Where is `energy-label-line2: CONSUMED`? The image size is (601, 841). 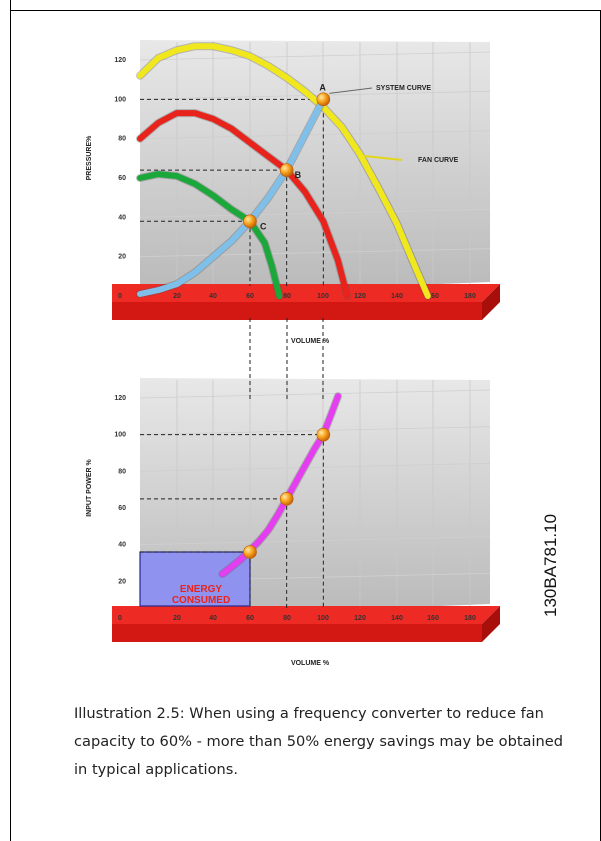 energy-label-line2: CONSUMED is located at coordinates (201, 600).